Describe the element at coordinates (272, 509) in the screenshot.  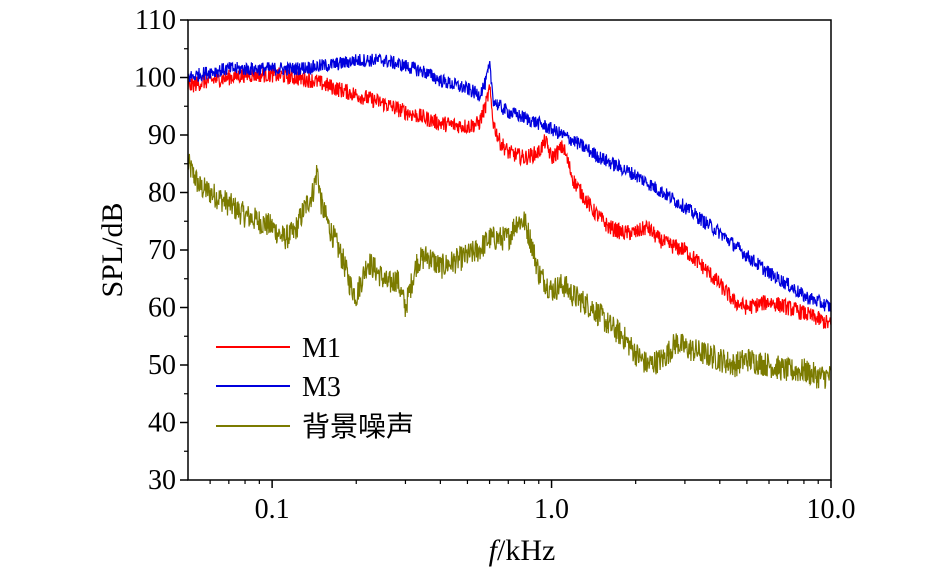
I see `x-tick-label-0.1: 0.1` at that location.